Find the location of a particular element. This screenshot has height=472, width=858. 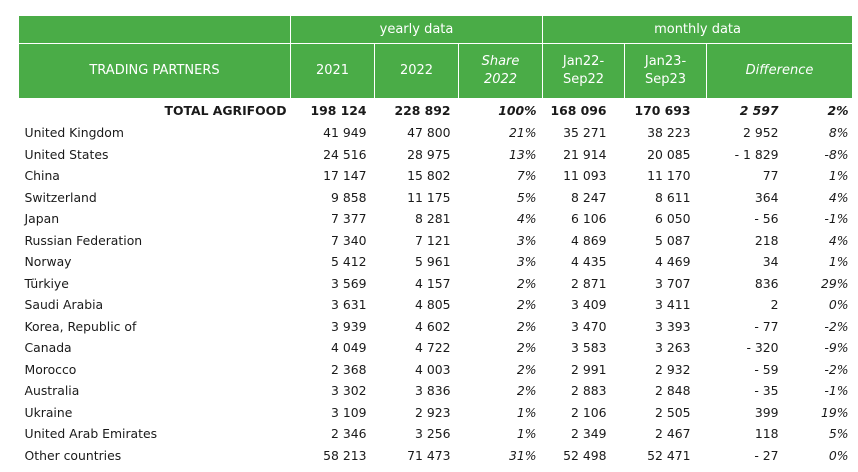

value-2022: 15 802 is located at coordinates (429, 176).